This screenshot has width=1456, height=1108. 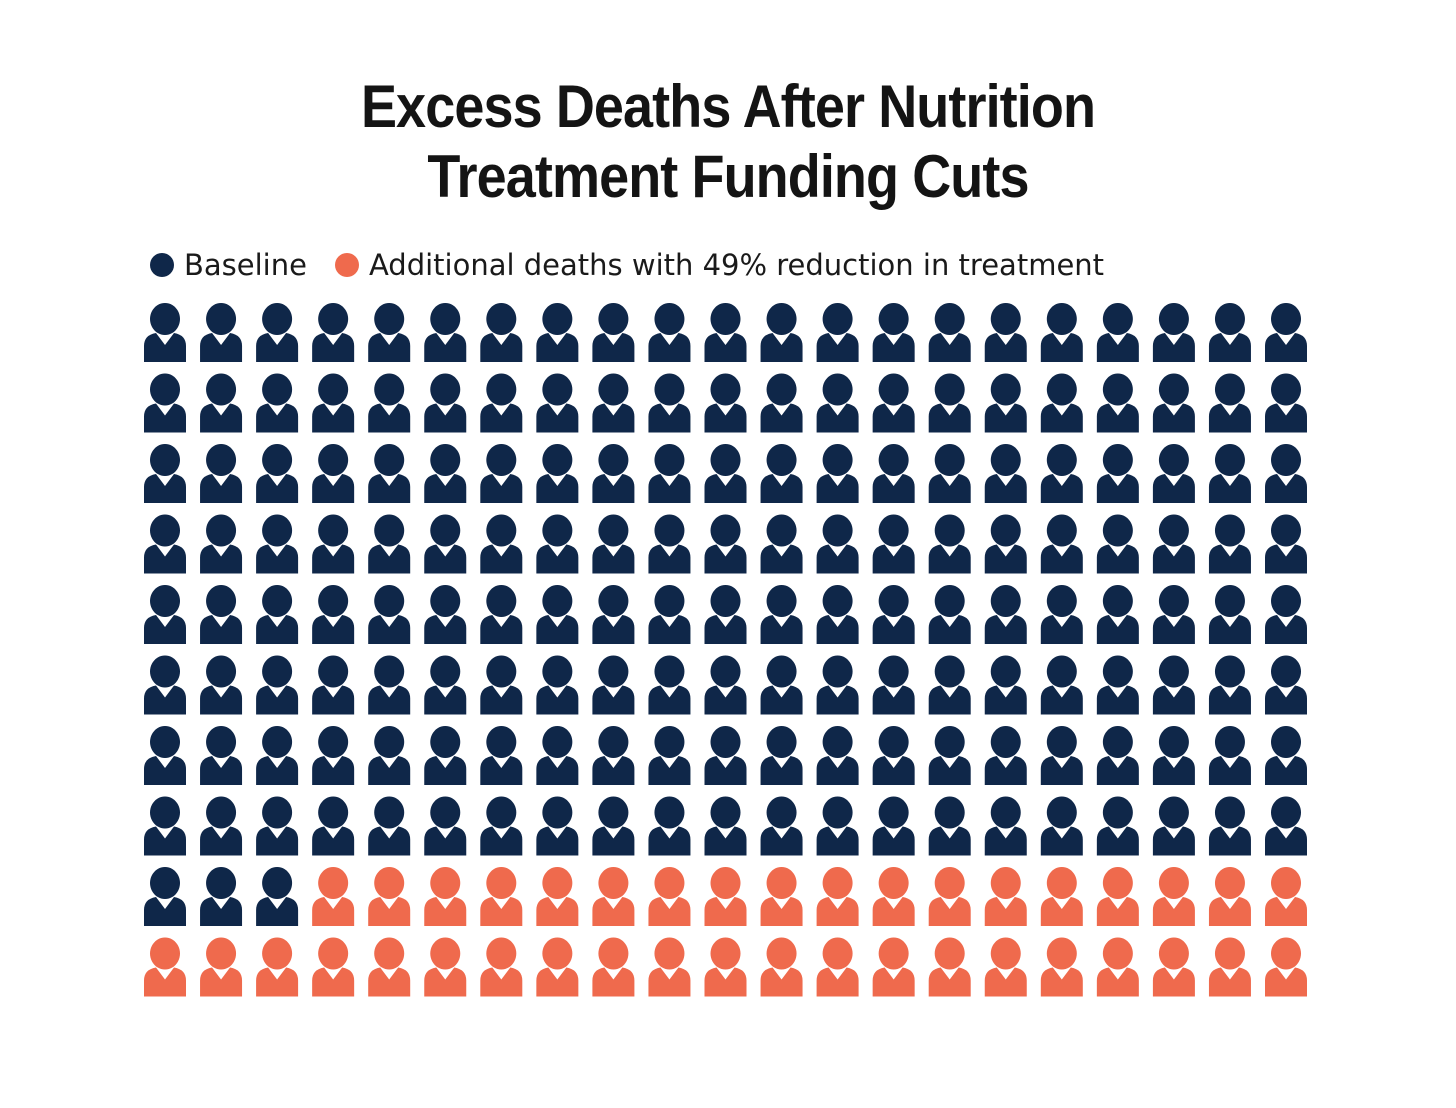 What do you see at coordinates (245, 265) in the screenshot?
I see `legend-label-baseline: Baseline` at bounding box center [245, 265].